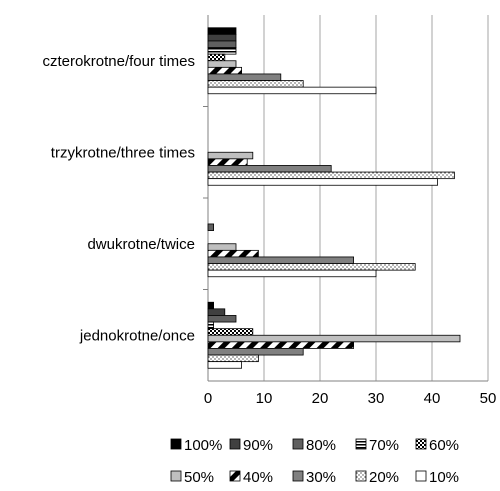 The height and width of the screenshot is (491, 500). What do you see at coordinates (137, 335) in the screenshot?
I see `category-label: jednokrotne/once` at bounding box center [137, 335].